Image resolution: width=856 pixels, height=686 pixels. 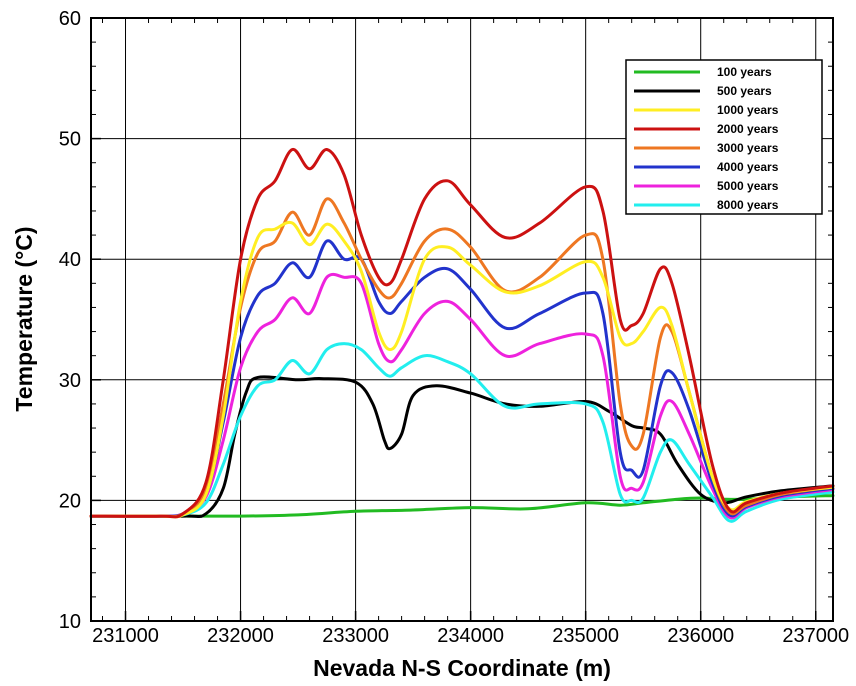 I want to click on legend-label: 2000 years, so click(x=748, y=129).